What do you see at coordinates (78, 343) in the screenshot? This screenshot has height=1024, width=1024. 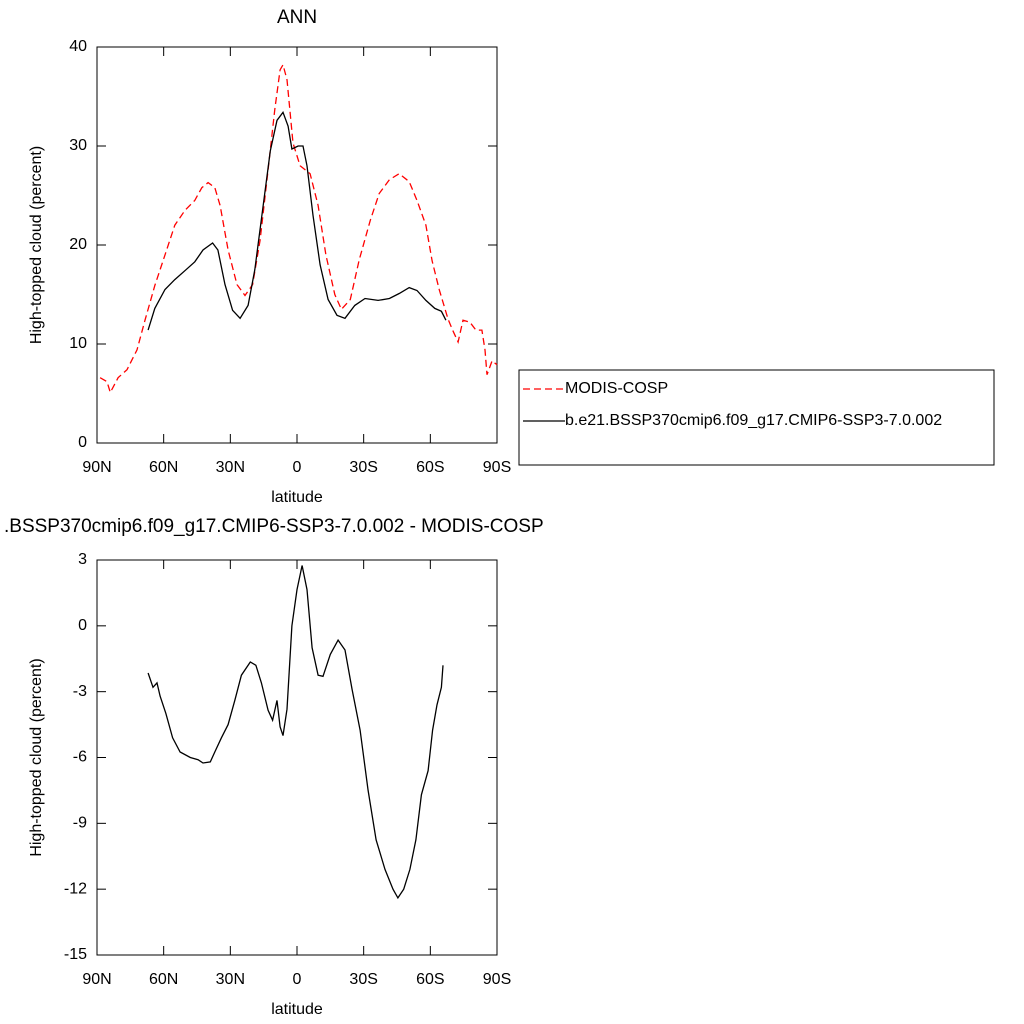 I see `y-tick-label: 10` at bounding box center [78, 343].